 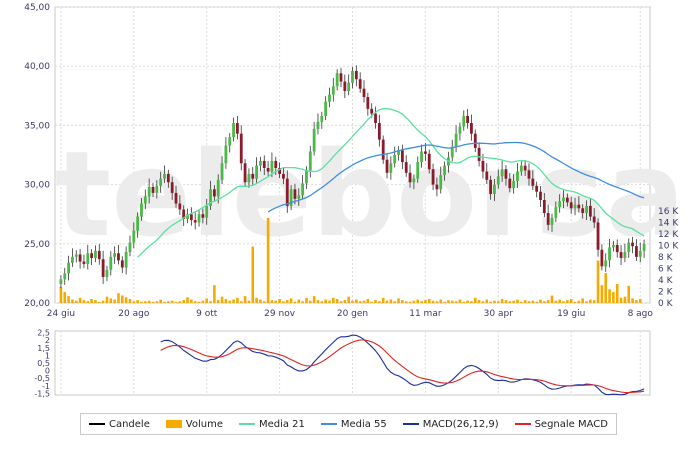 I want to click on x-tick-label: 8 ago, so click(x=641, y=314).